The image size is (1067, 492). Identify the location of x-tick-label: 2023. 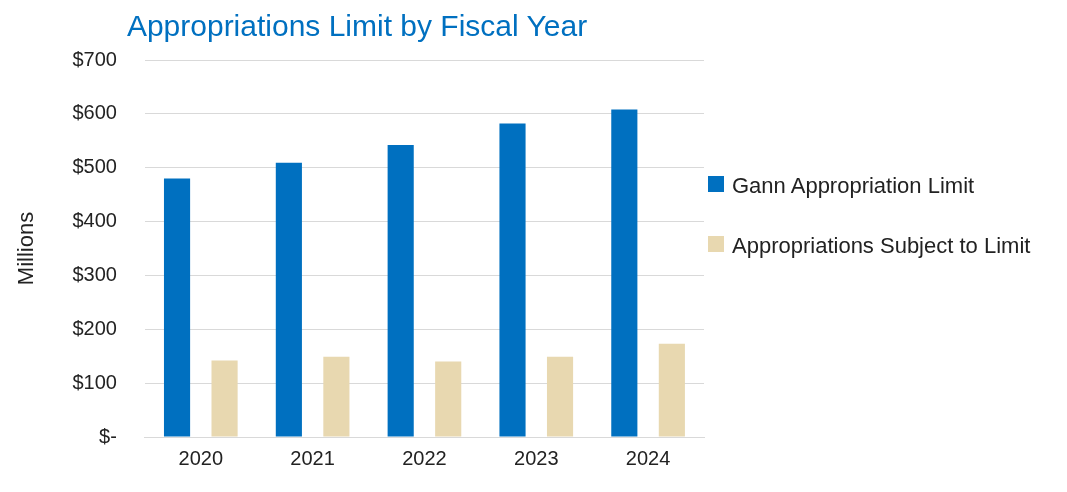
(536, 457).